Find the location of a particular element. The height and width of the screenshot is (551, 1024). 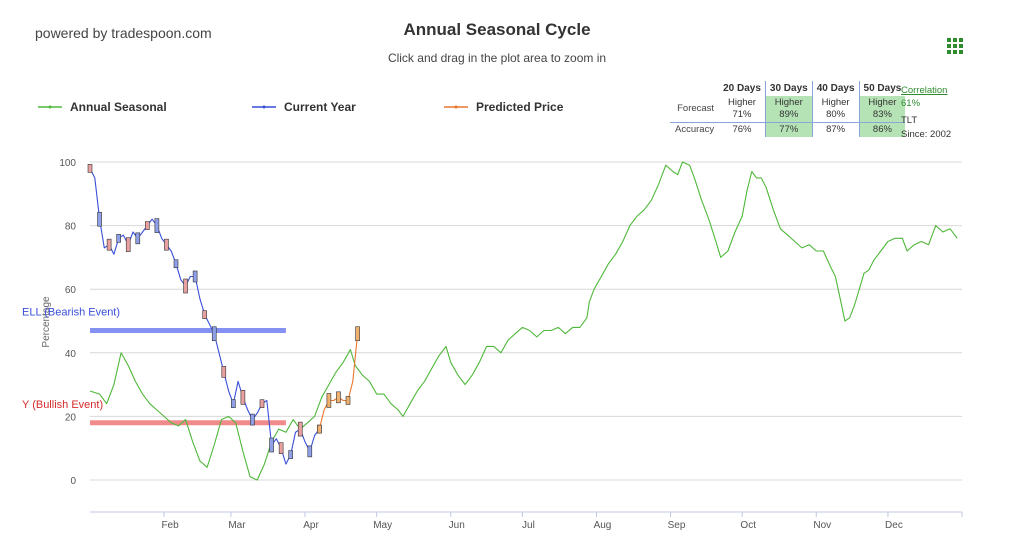

chart-title: Annual Seasonal Cycle is located at coordinates (497, 29).